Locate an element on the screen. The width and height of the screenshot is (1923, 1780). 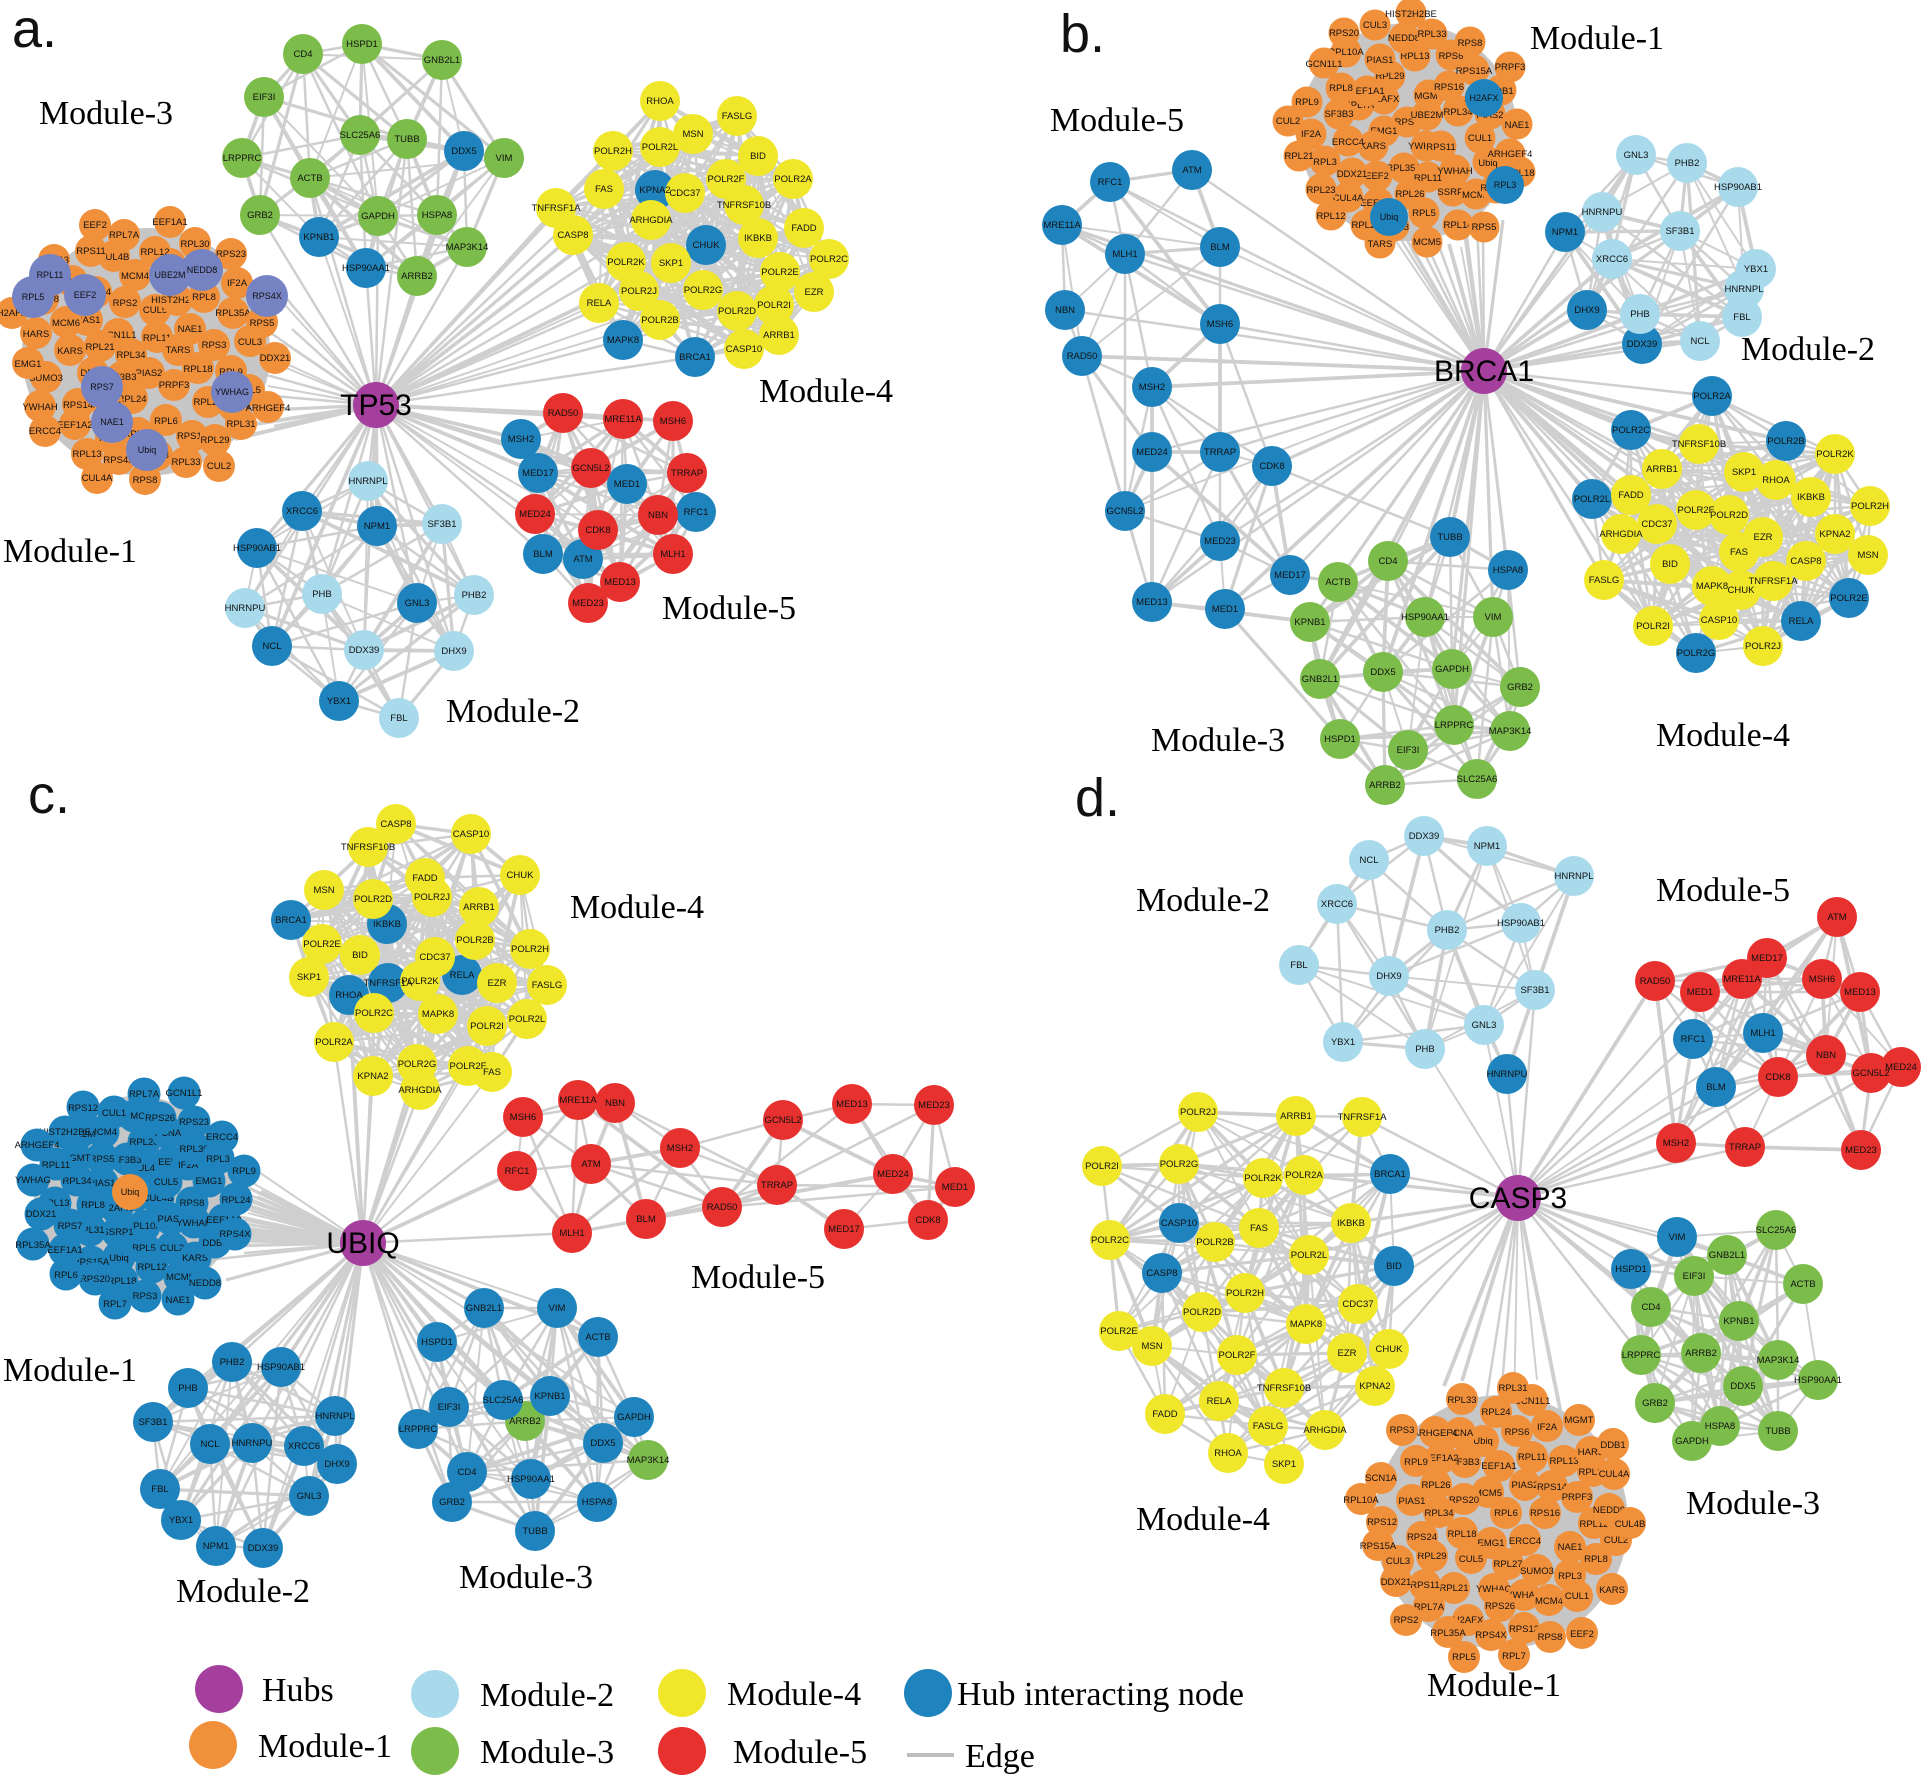
svg-text: DDX5 is located at coordinates (1382, 672).